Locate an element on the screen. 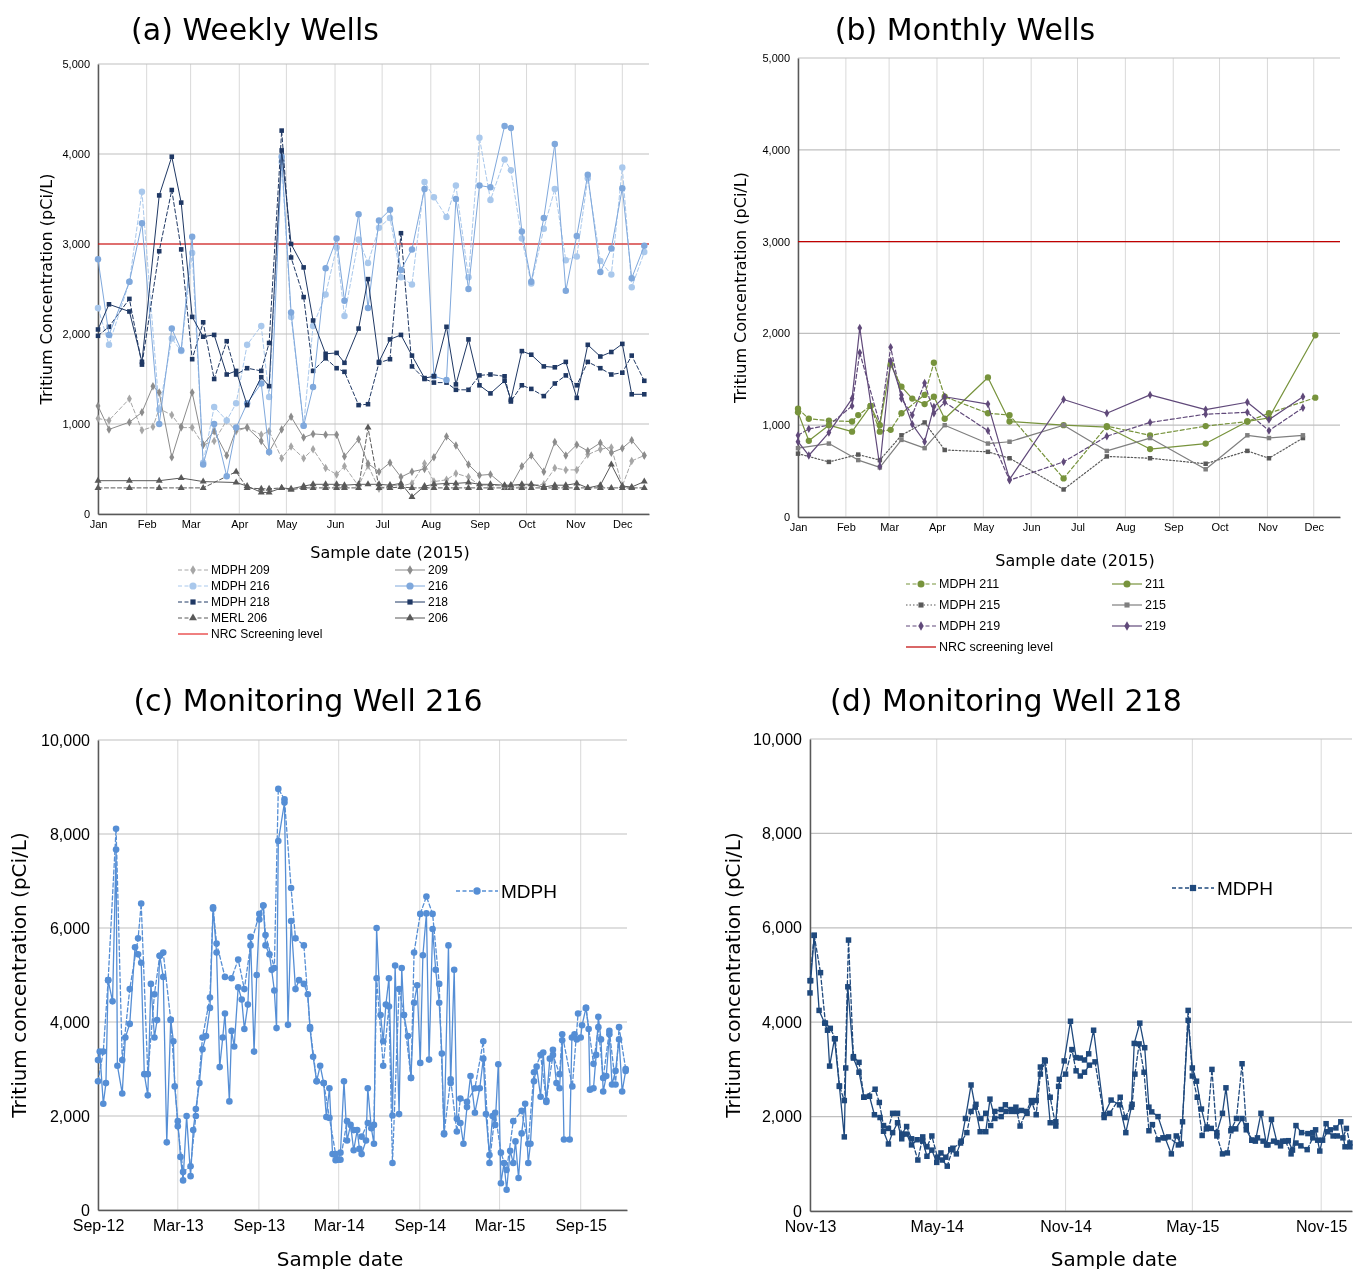 The image size is (1353, 1269). legend-label: MERL 206 is located at coordinates (239, 618).